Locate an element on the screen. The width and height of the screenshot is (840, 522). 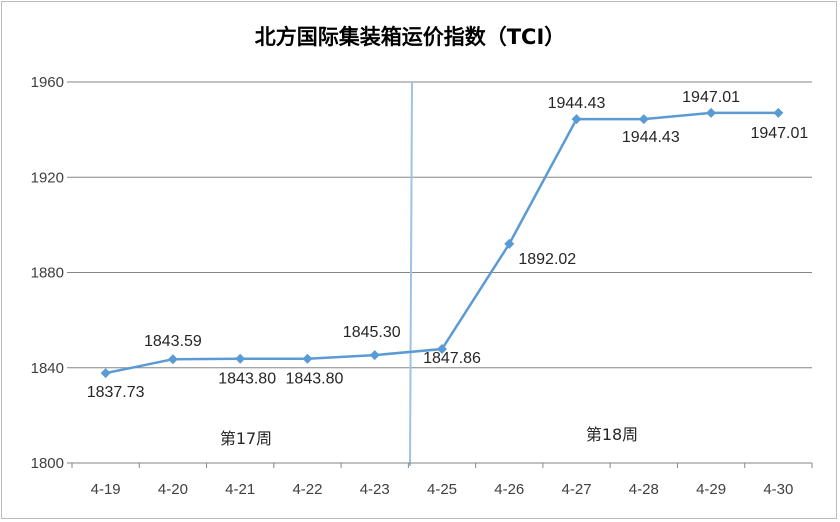
y-tick-label: 1960 is located at coordinates (47, 82).